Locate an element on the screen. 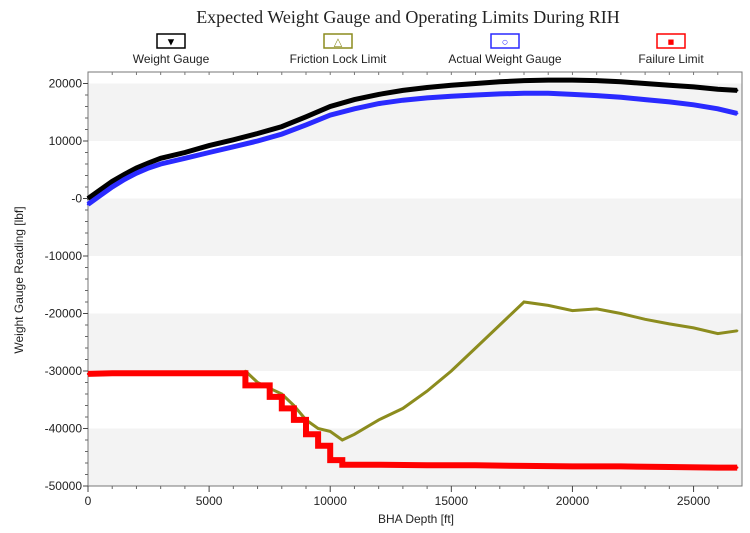 The image size is (750, 533). legend-marker-friction-lock-limit: △ is located at coordinates (338, 43).